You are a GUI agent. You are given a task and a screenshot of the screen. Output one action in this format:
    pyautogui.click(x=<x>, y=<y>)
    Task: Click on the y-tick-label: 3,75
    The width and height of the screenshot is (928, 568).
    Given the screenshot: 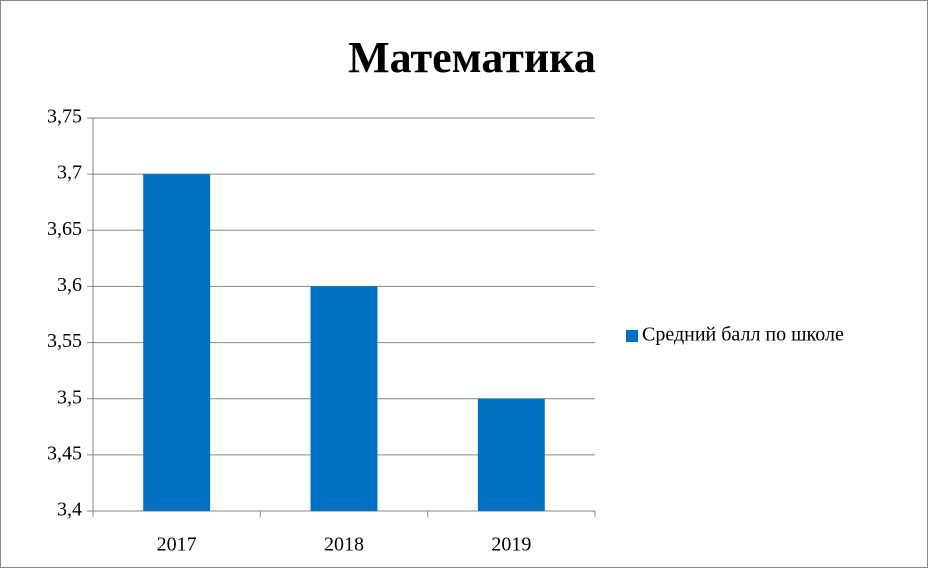 What is the action you would take?
    pyautogui.click(x=64, y=117)
    